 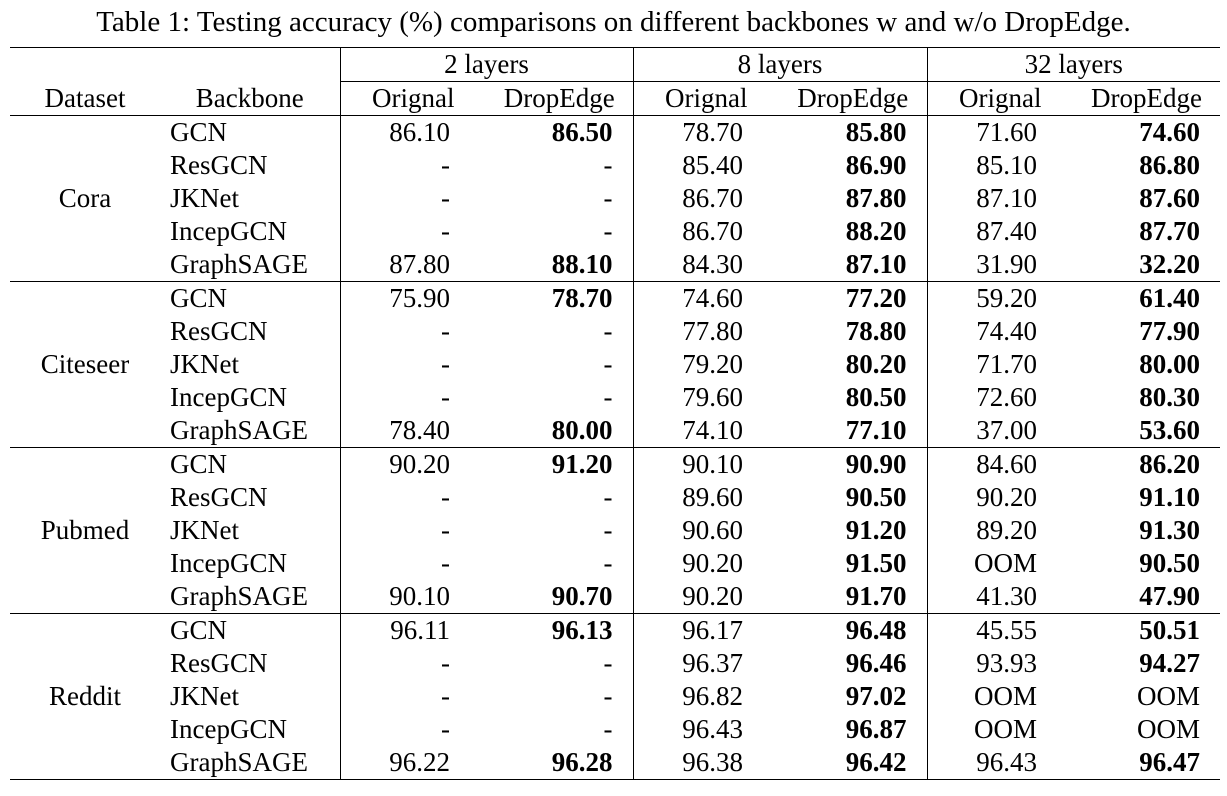 I want to click on data-row: IncepGCN - - 86.70 88.20 87.40 87.70, so click(x=615, y=231).